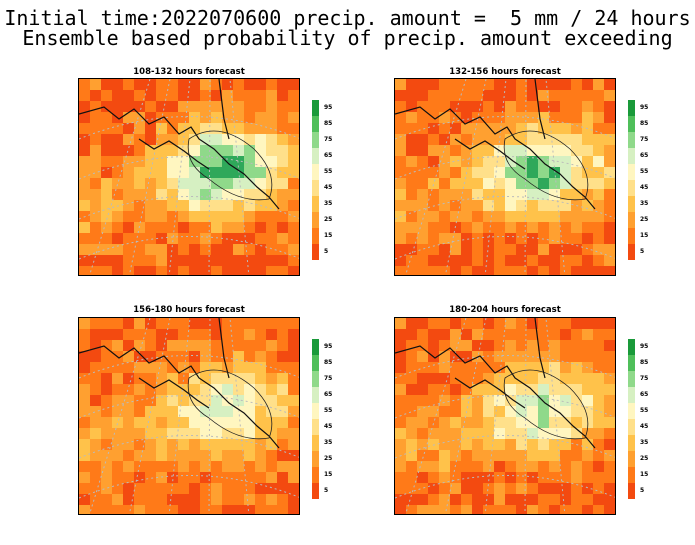 The height and width of the screenshot is (545, 695). I want to click on legend-label: 75, so click(328, 139).